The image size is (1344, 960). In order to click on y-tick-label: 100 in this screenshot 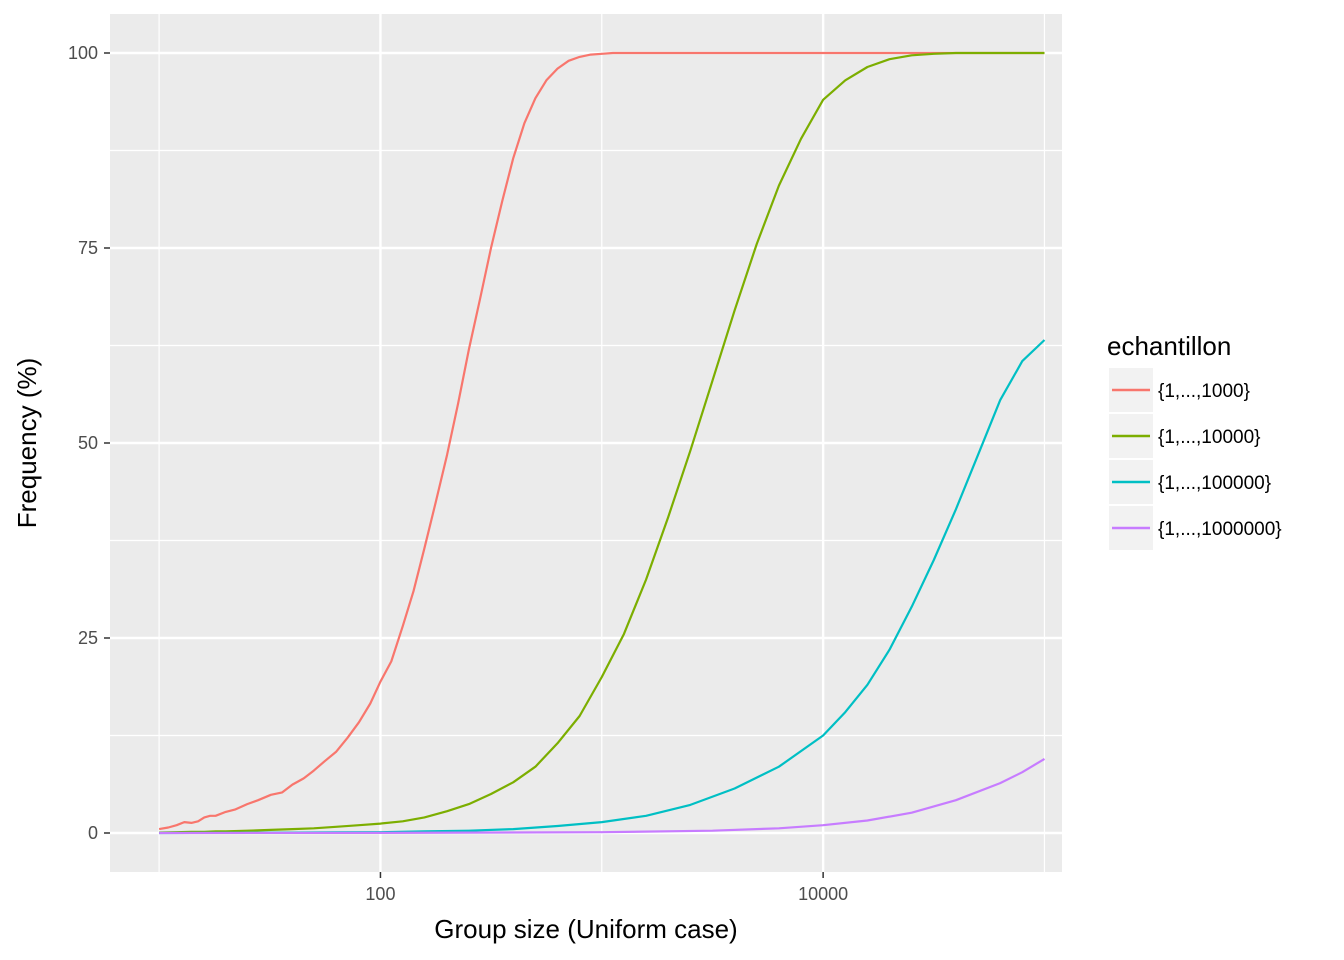, I will do `click(83, 53)`.